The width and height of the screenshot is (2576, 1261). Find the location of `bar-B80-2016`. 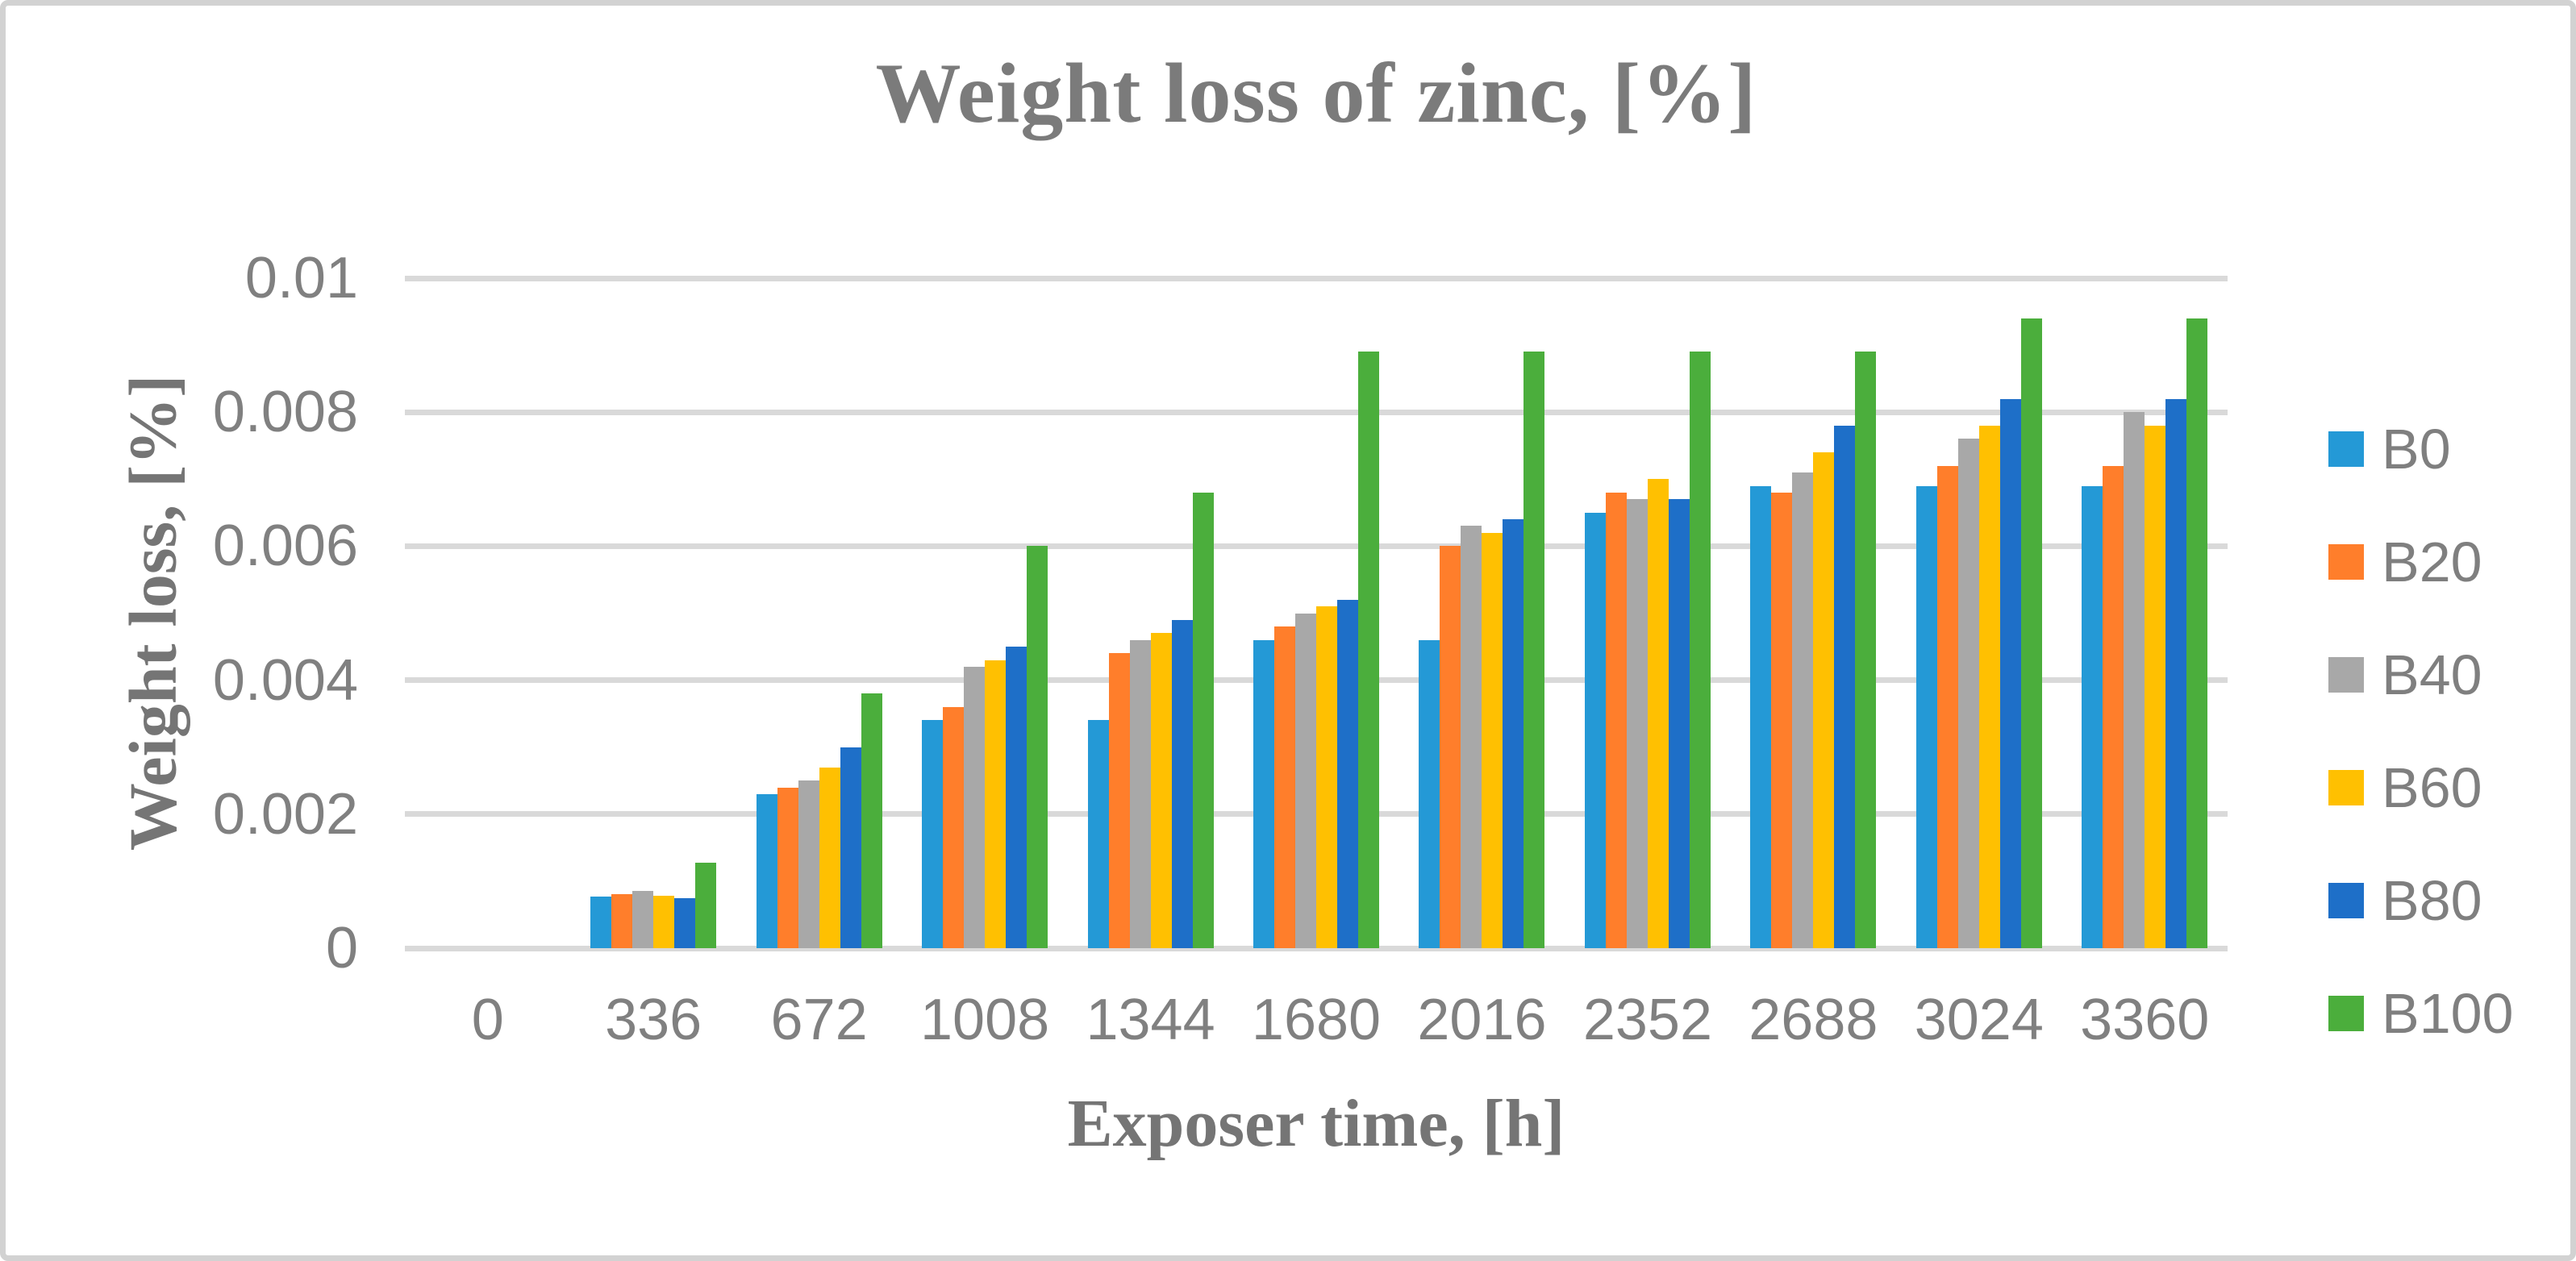

bar-B80-2016 is located at coordinates (1513, 733).